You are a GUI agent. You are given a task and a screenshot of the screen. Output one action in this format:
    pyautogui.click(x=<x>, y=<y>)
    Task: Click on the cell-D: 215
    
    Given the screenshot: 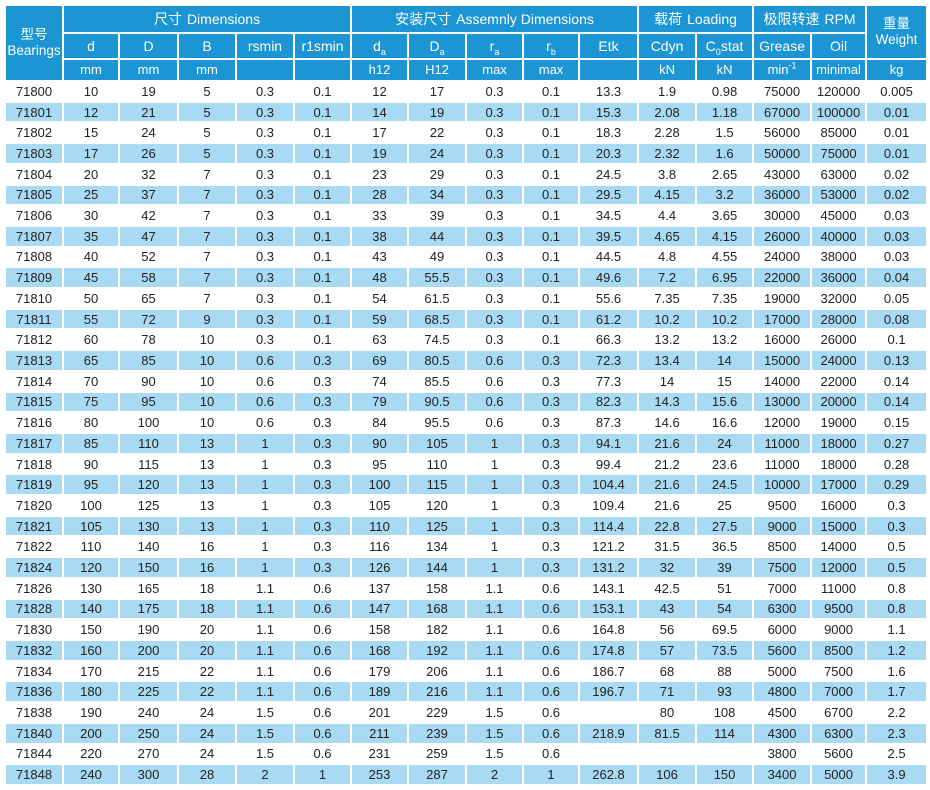 What is the action you would take?
    pyautogui.click(x=148, y=671)
    